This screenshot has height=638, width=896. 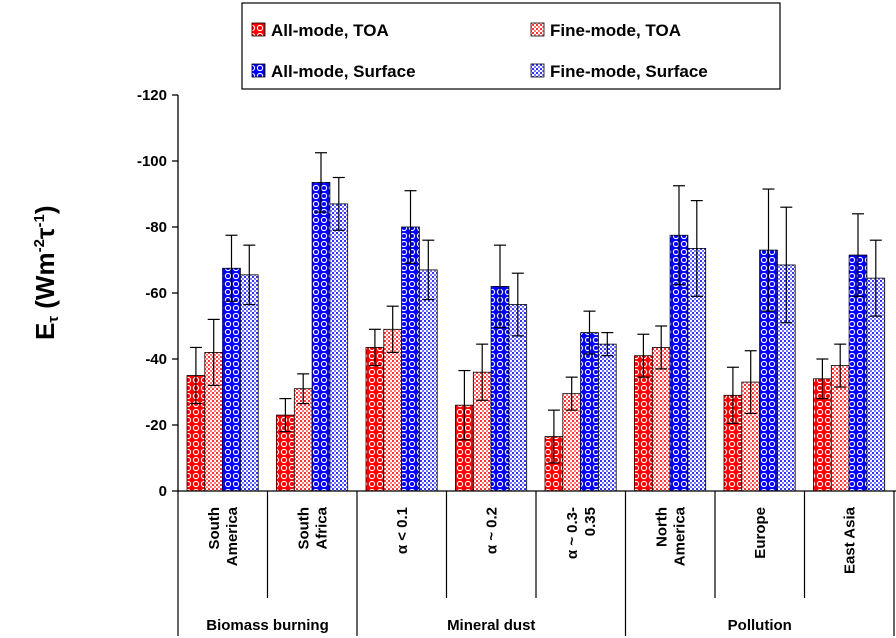 I want to click on category-label: East Asia, so click(x=849, y=540).